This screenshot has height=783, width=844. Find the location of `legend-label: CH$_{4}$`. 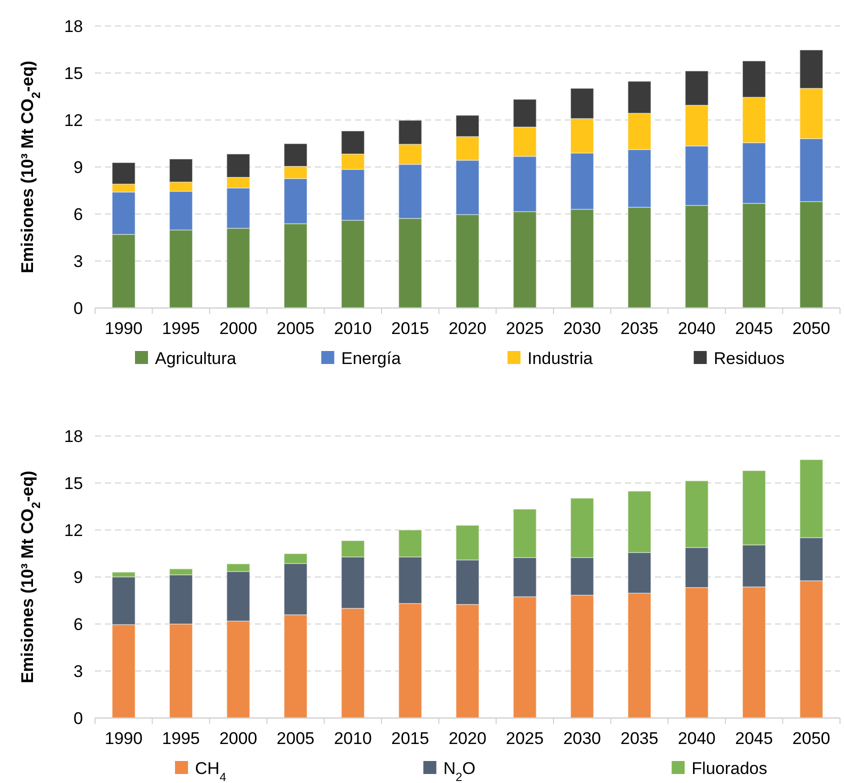

legend-label: CH$_{4}$ is located at coordinates (211, 770).